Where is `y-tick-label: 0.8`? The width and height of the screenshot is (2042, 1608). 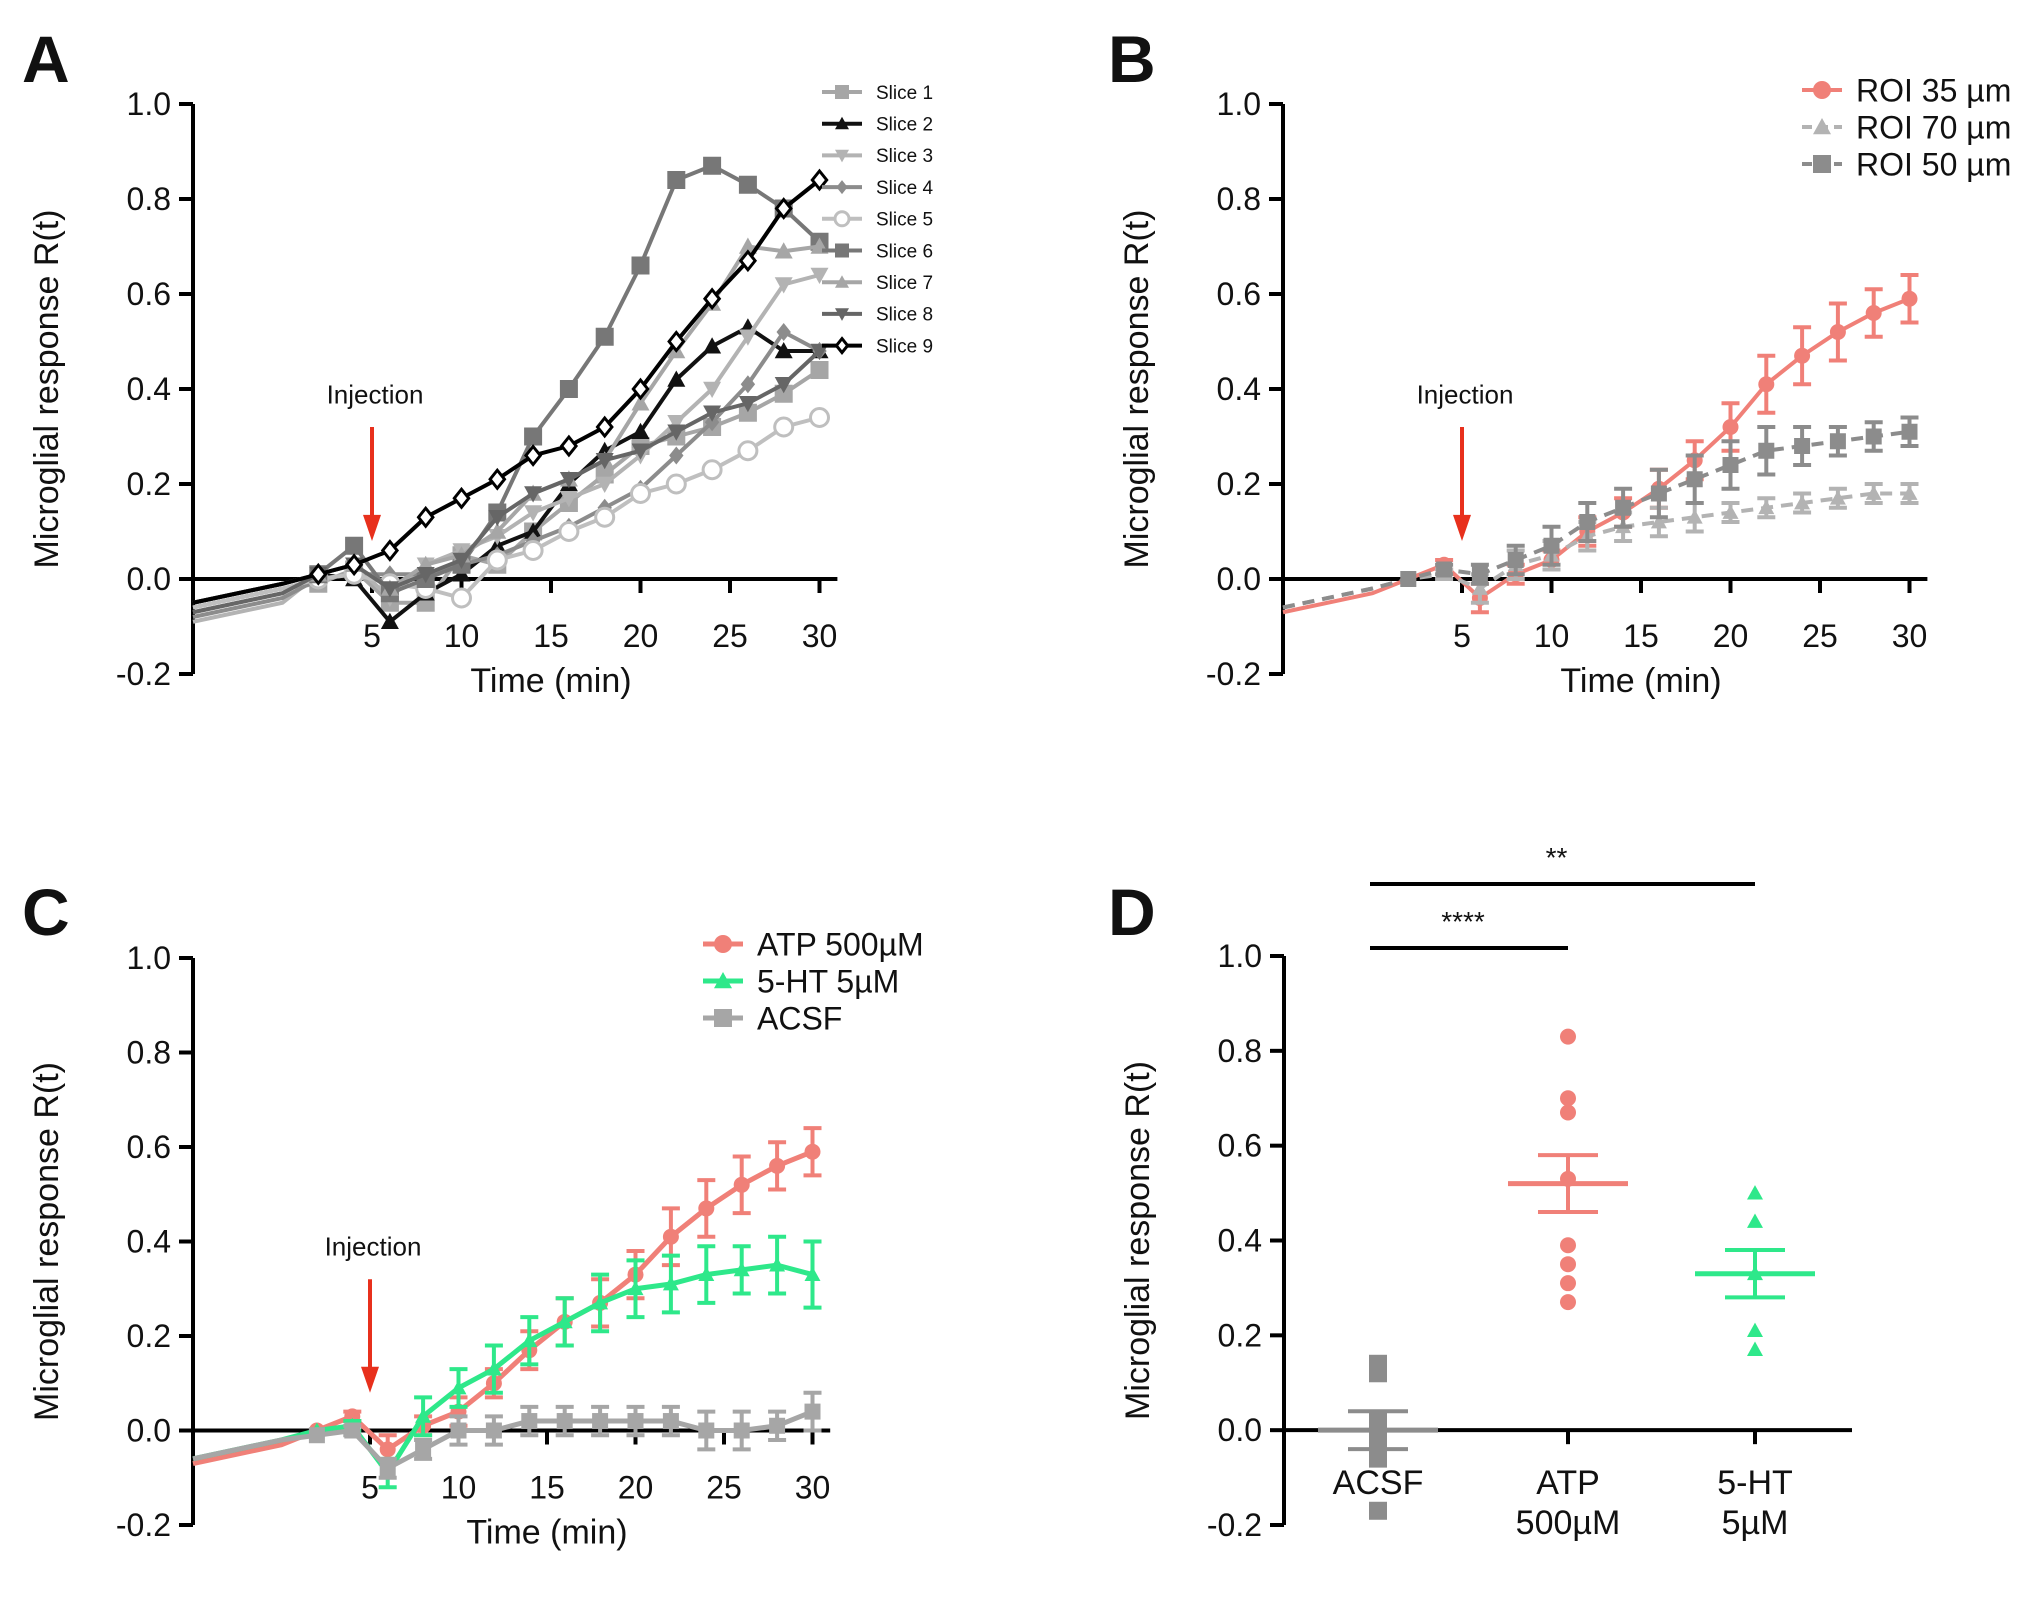 y-tick-label: 0.8 is located at coordinates (1239, 199).